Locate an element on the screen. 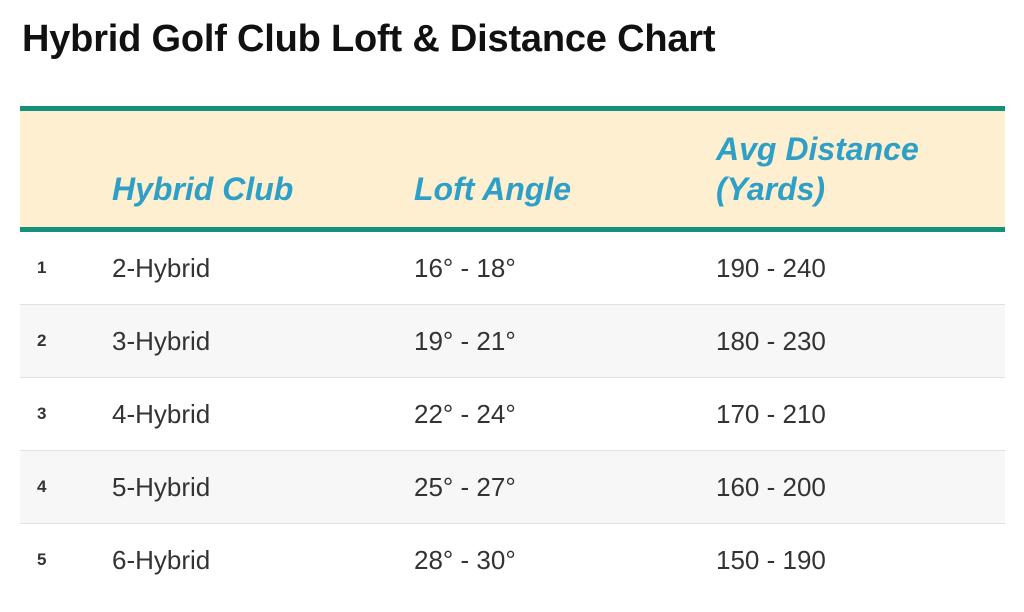  loft-cell: 25° - 27° is located at coordinates (465, 487).